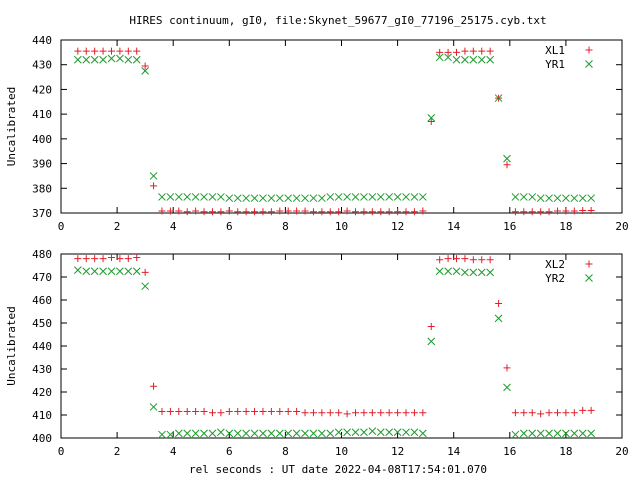 This screenshot has height=484, width=640. What do you see at coordinates (509, 451) in the screenshot?
I see `panel-2-x-tick-label: 16` at bounding box center [509, 451].